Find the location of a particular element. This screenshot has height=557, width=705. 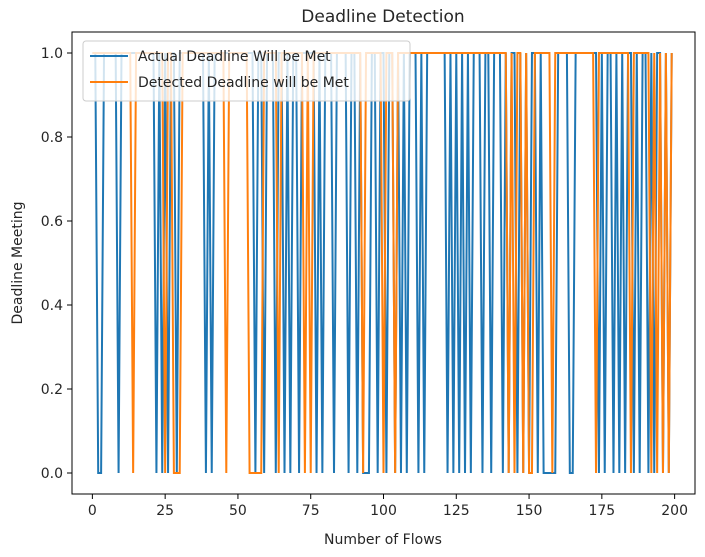

x-tick-label: 100 is located at coordinates (383, 511).